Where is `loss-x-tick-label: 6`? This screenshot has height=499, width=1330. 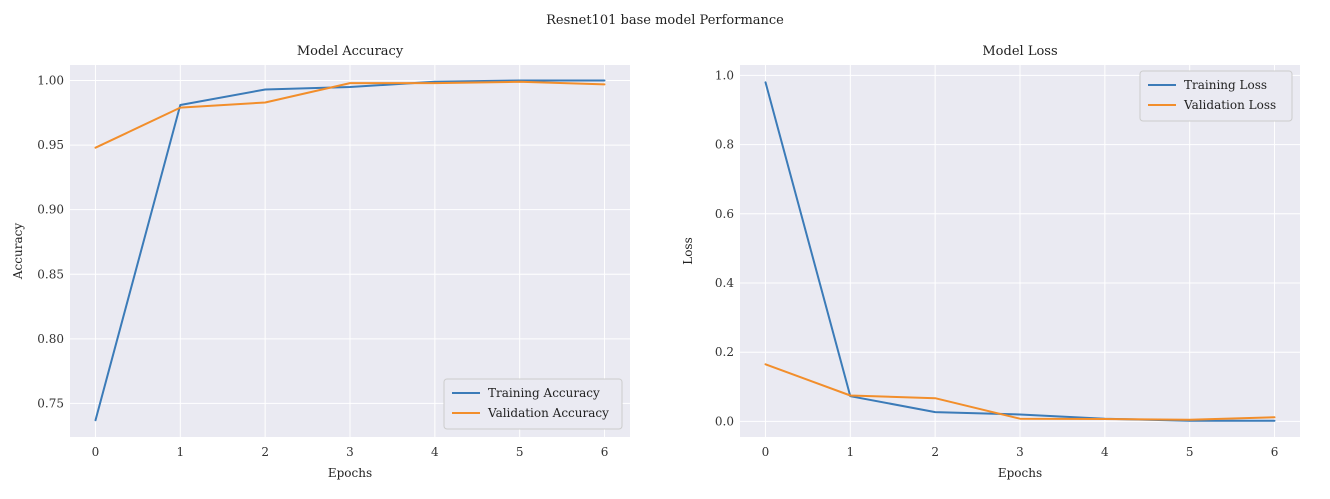
loss-x-tick-label: 6 is located at coordinates (1275, 452).